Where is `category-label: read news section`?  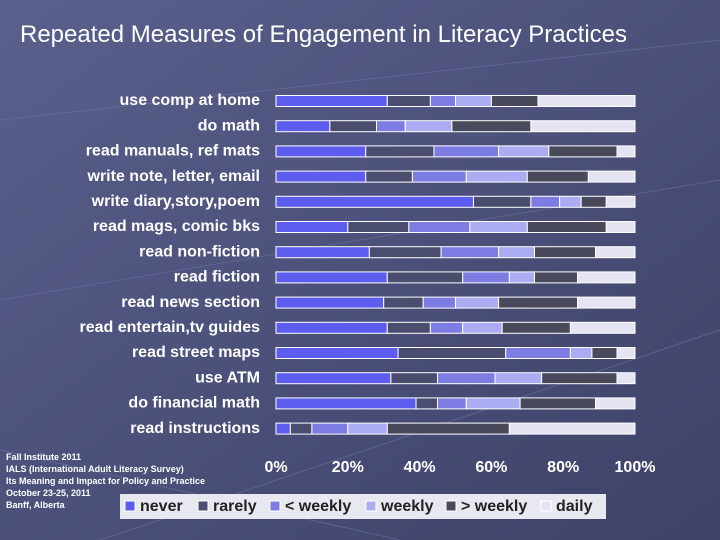 category-label: read news section is located at coordinates (190, 302).